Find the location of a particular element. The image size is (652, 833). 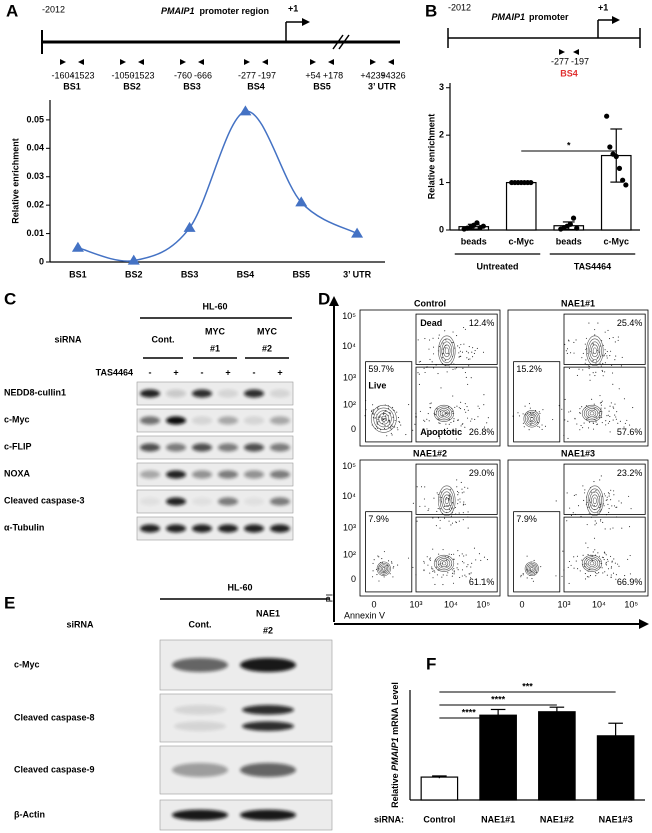

gate-live is located at coordinates (389, 402).